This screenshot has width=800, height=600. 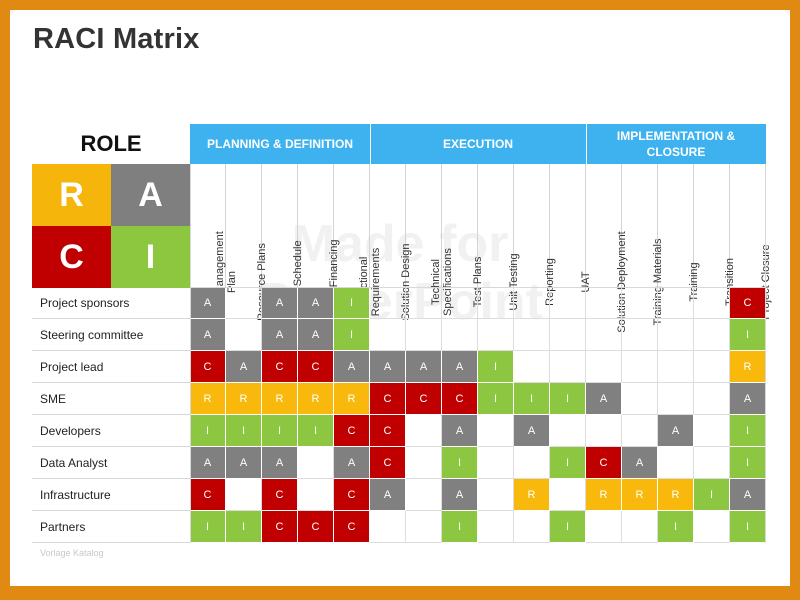 What do you see at coordinates (111, 399) in the screenshot?
I see `row-label-sme: SME` at bounding box center [111, 399].